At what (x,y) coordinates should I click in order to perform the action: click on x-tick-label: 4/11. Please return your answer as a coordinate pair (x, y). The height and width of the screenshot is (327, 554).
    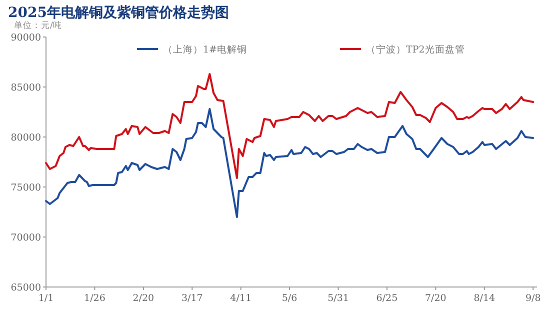
    Looking at the image, I should click on (241, 298).